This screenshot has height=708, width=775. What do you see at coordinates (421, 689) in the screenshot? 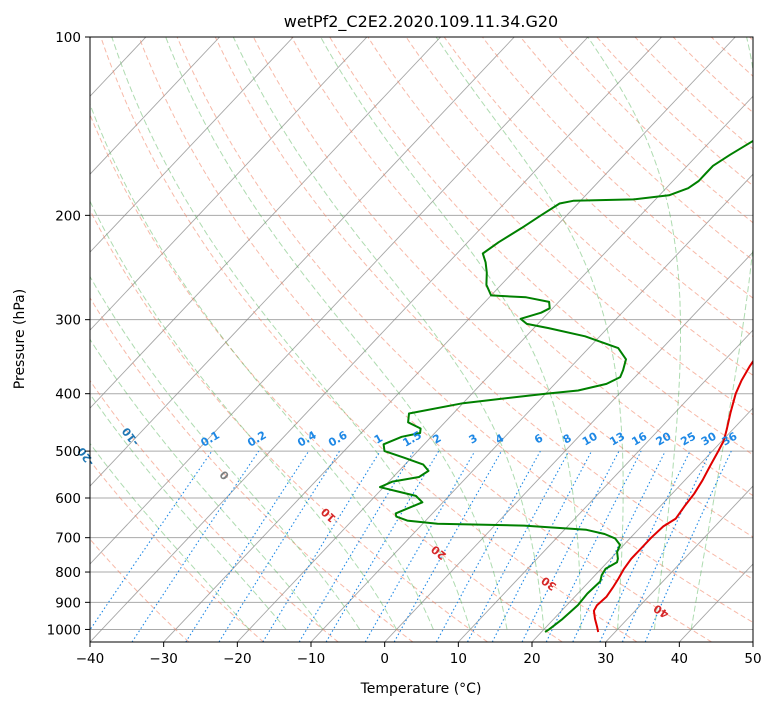
I see `x-axis-label: Temperature (°C)` at bounding box center [421, 689].